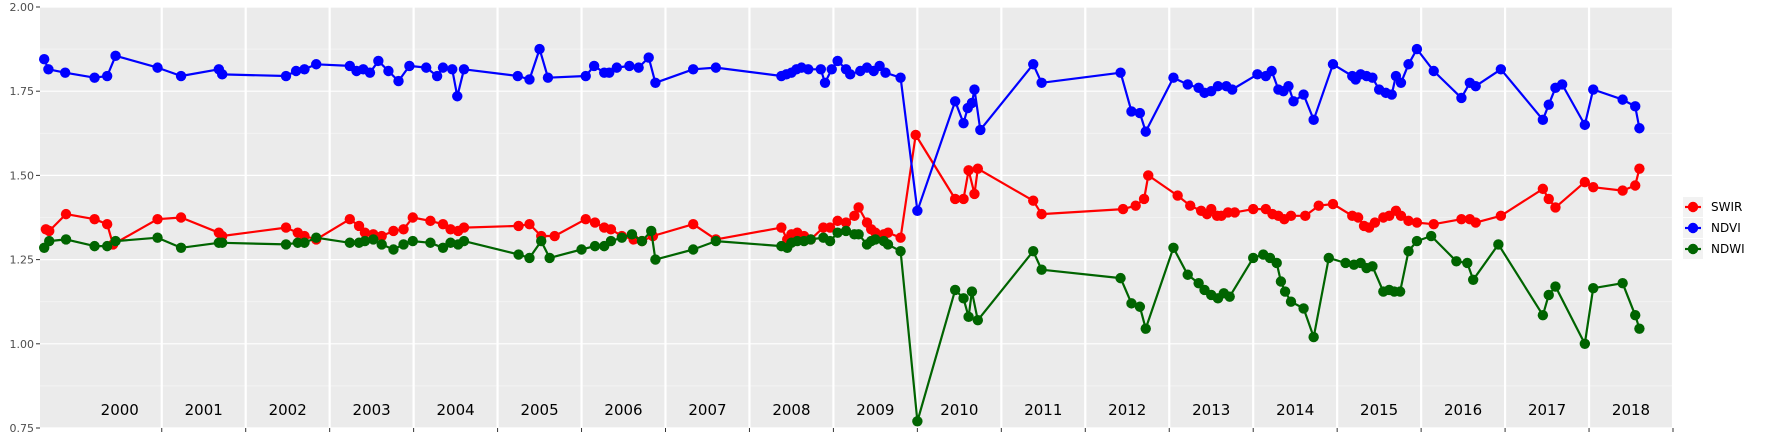 The image size is (1773, 442). What do you see at coordinates (22, 175) in the screenshot?
I see `y-tick-label: 1.50` at bounding box center [22, 175].